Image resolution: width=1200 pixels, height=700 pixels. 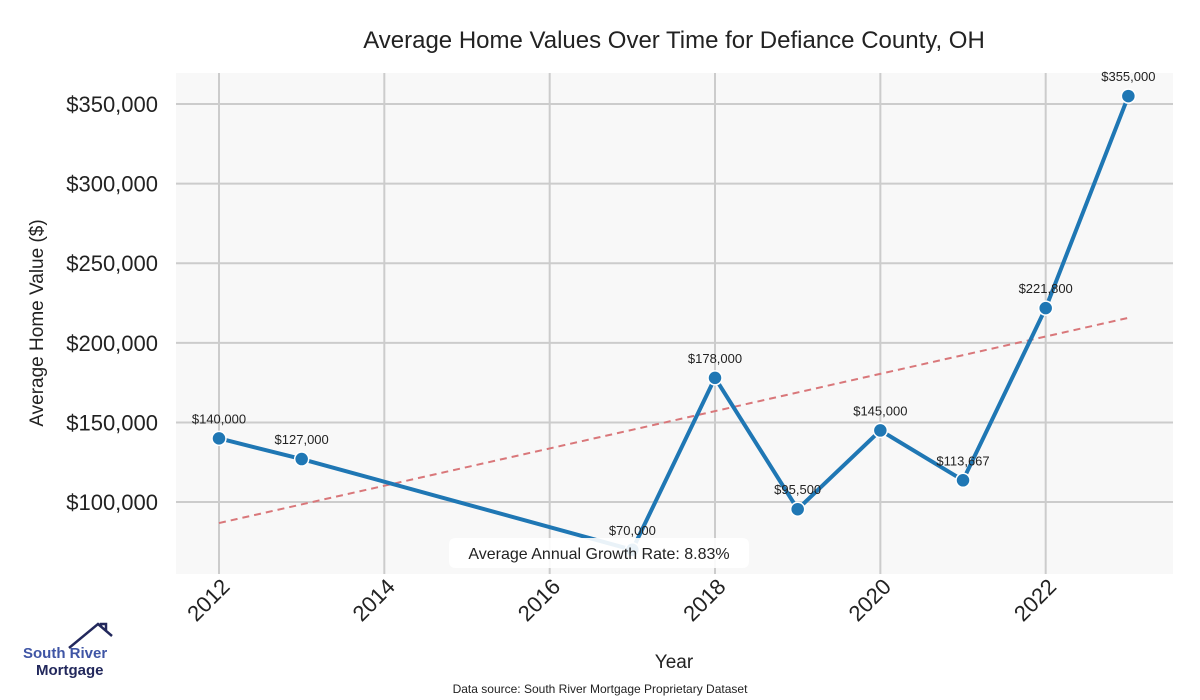 What do you see at coordinates (632, 530) in the screenshot?
I see `data-label: $70,000` at bounding box center [632, 530].